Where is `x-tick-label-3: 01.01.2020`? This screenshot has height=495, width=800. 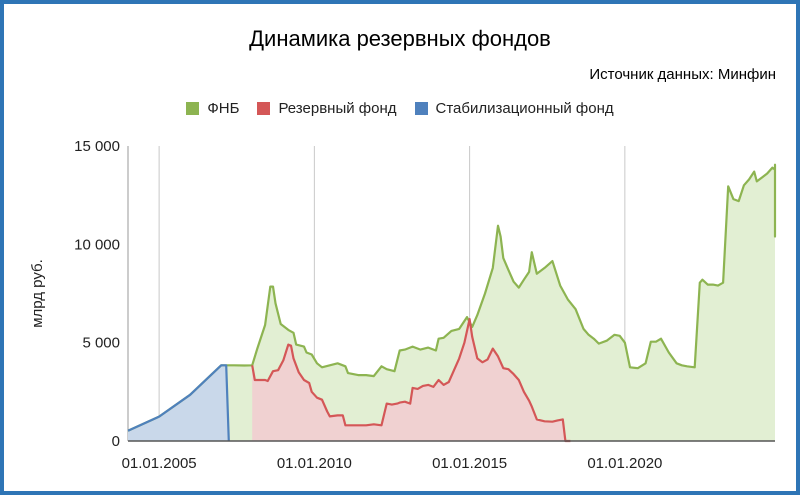 x-tick-label-3: 01.01.2020 is located at coordinates (624, 463).